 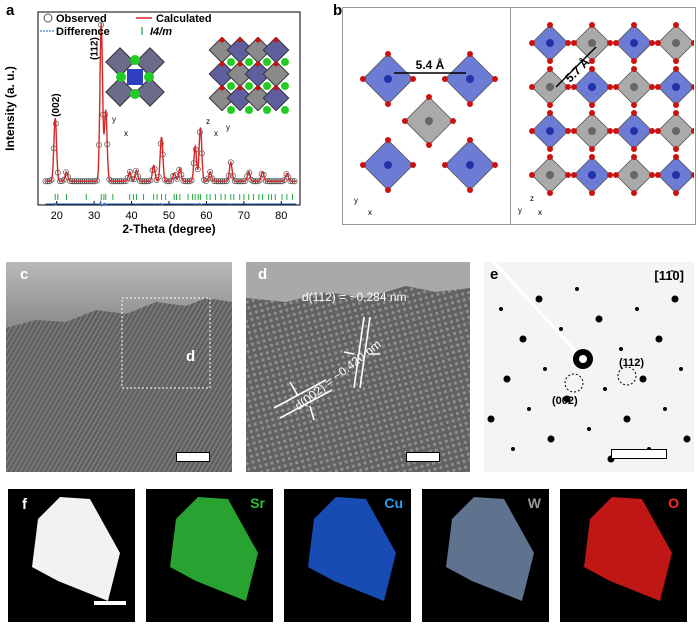 What do you see at coordinates (169, 216) in the screenshot?
I see `x-tick-label: 50` at bounding box center [169, 216].